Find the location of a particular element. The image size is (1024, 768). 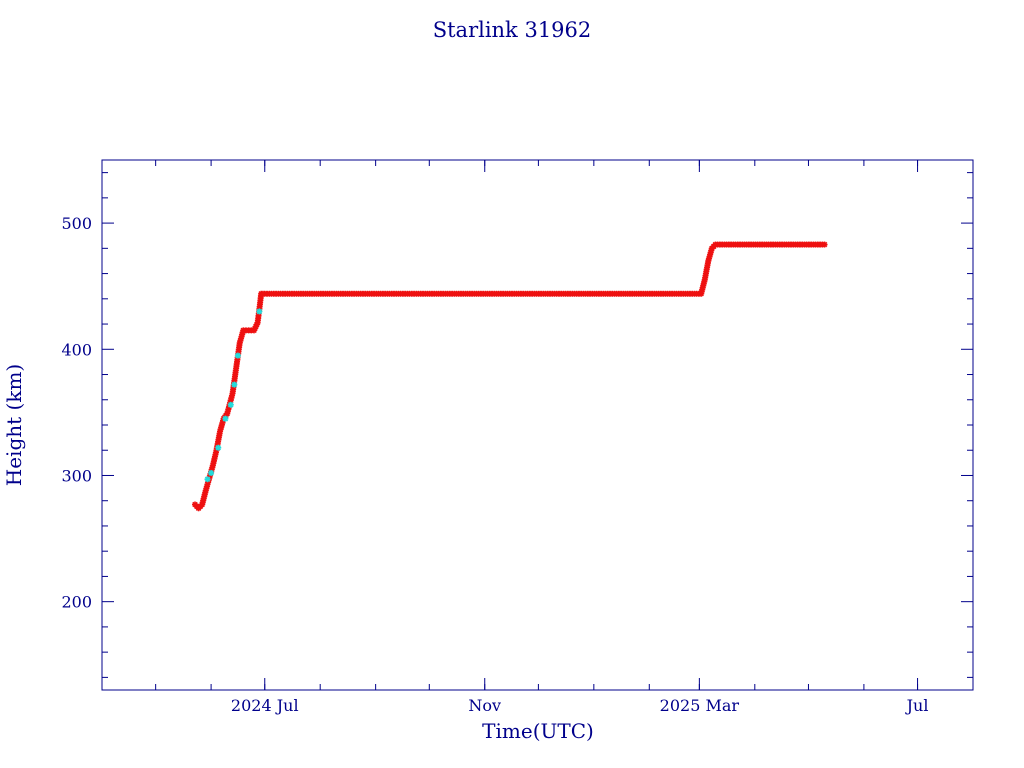

y-tick-label: 500 is located at coordinates (76, 223).